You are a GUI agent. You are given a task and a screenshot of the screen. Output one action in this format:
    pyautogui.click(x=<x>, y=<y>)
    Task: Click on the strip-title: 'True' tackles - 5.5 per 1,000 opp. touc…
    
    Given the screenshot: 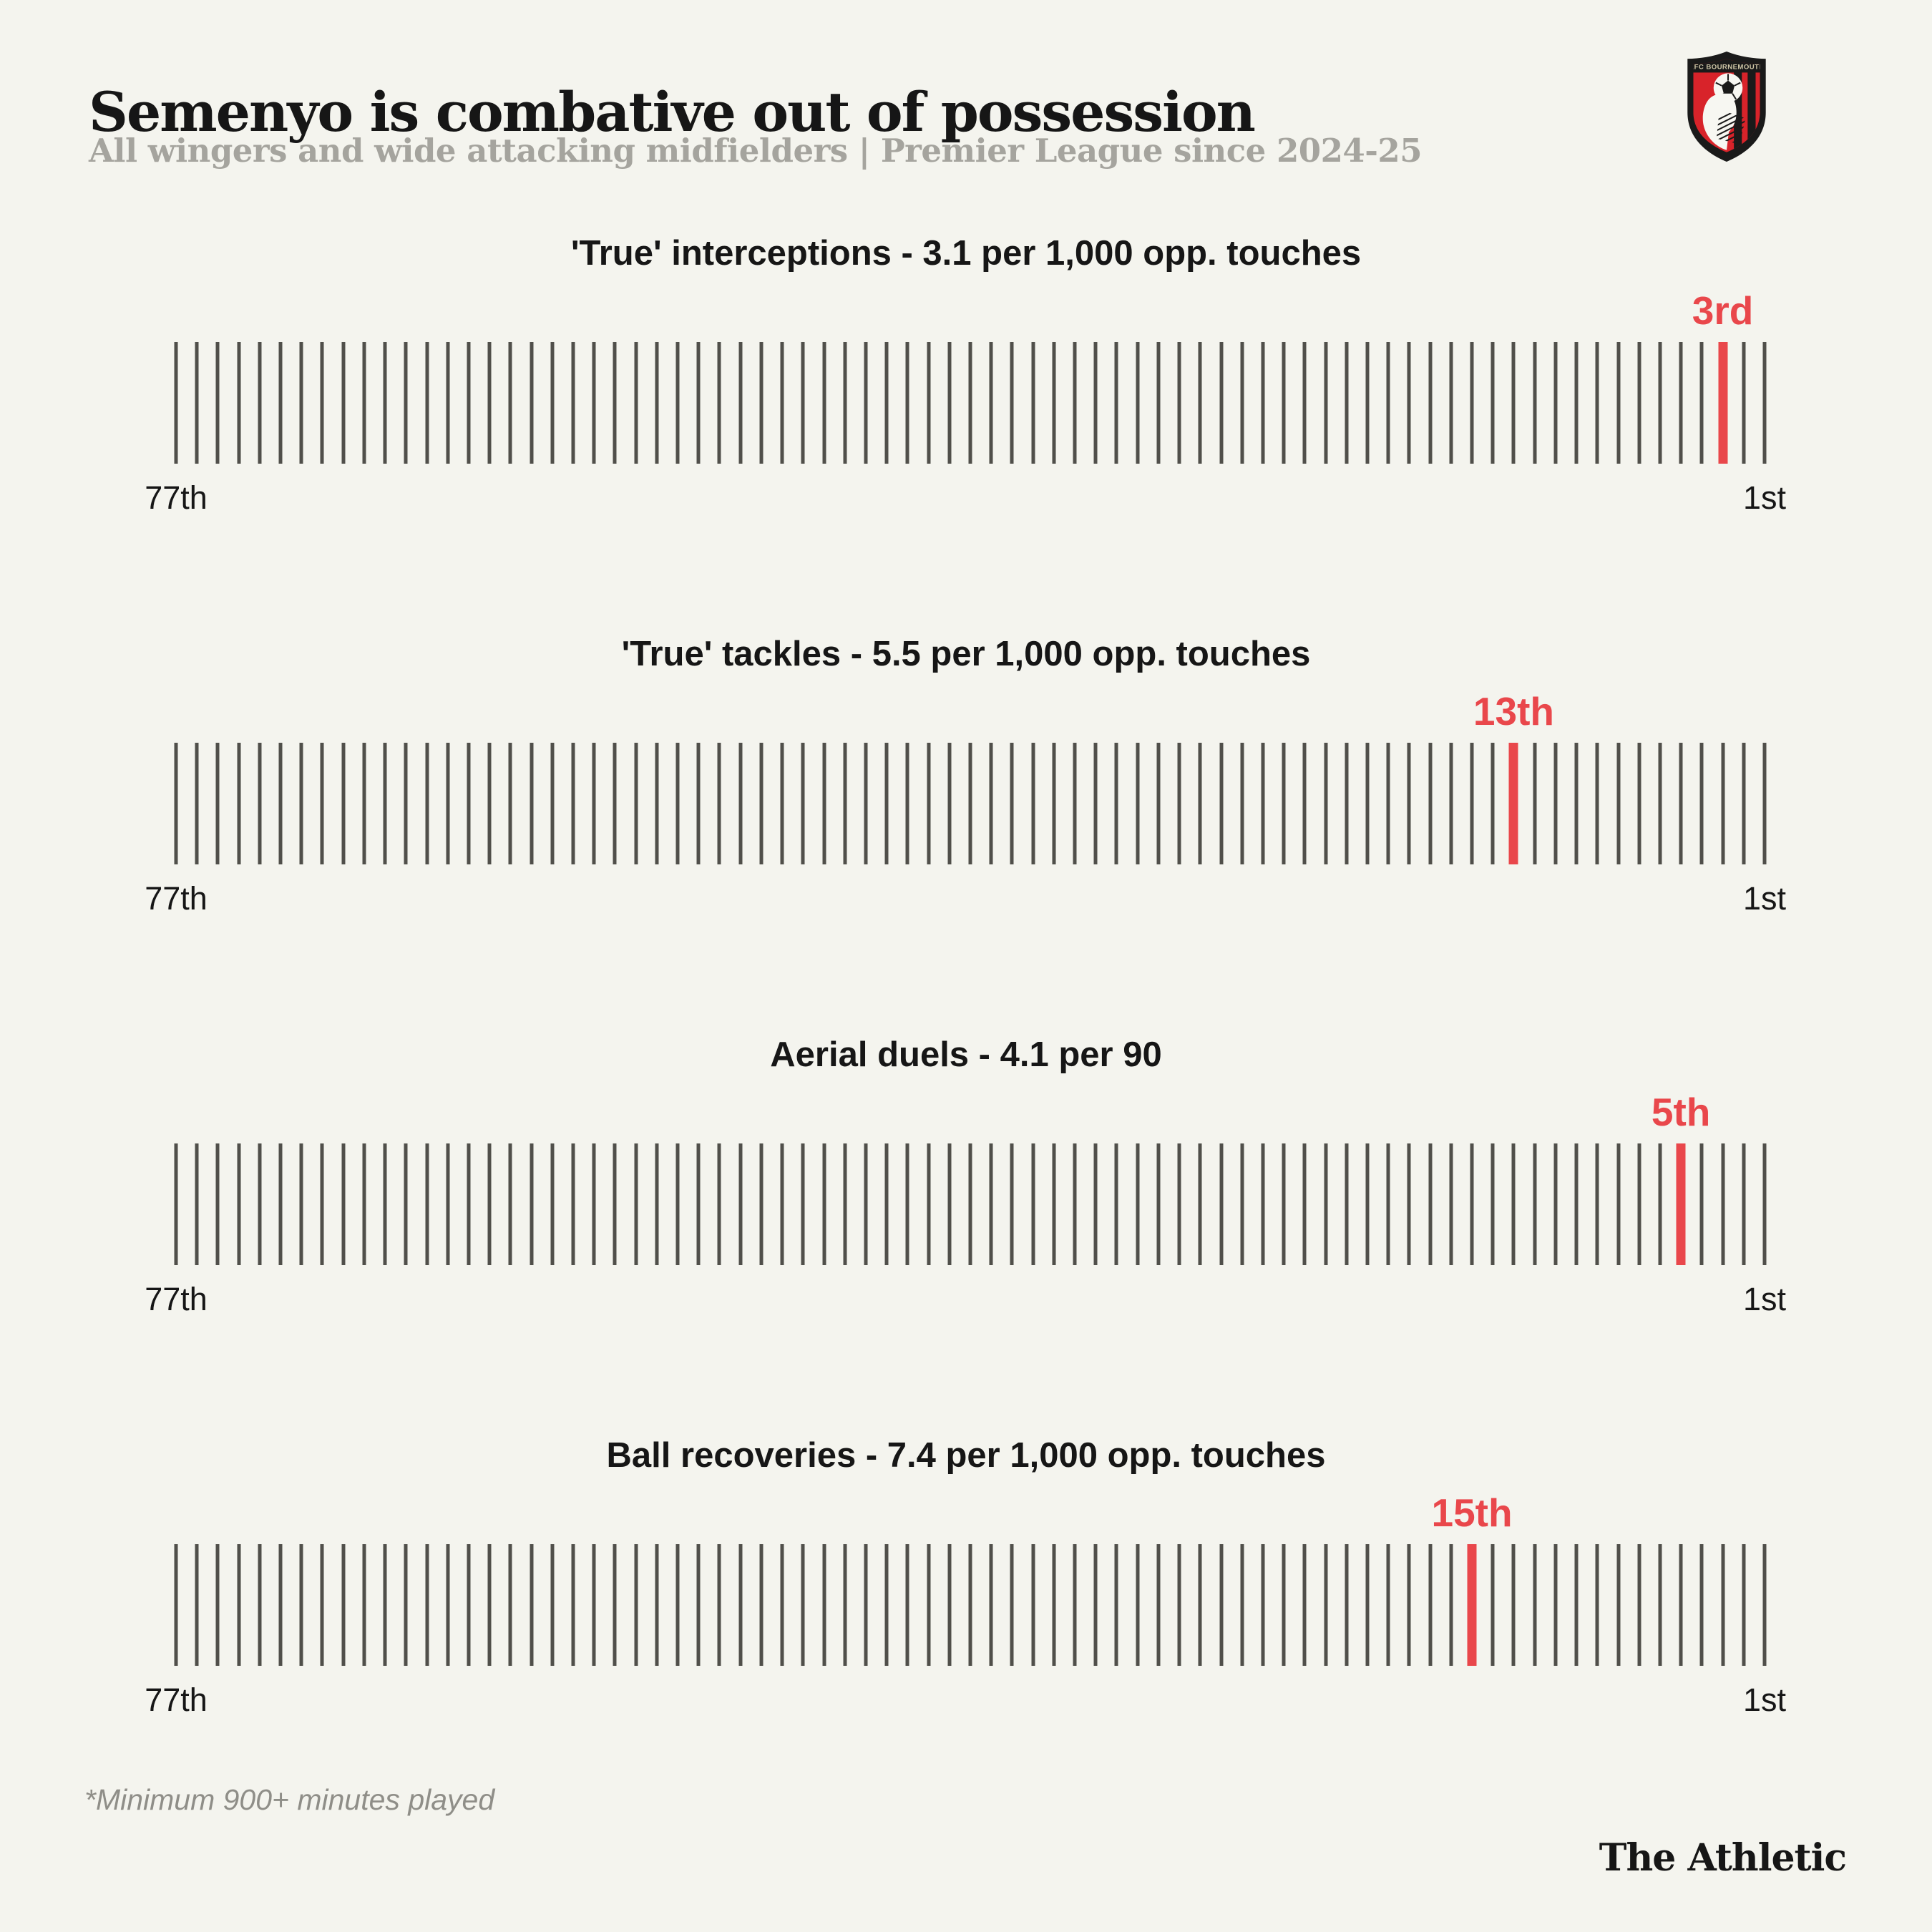 What is the action you would take?
    pyautogui.click(x=966, y=654)
    